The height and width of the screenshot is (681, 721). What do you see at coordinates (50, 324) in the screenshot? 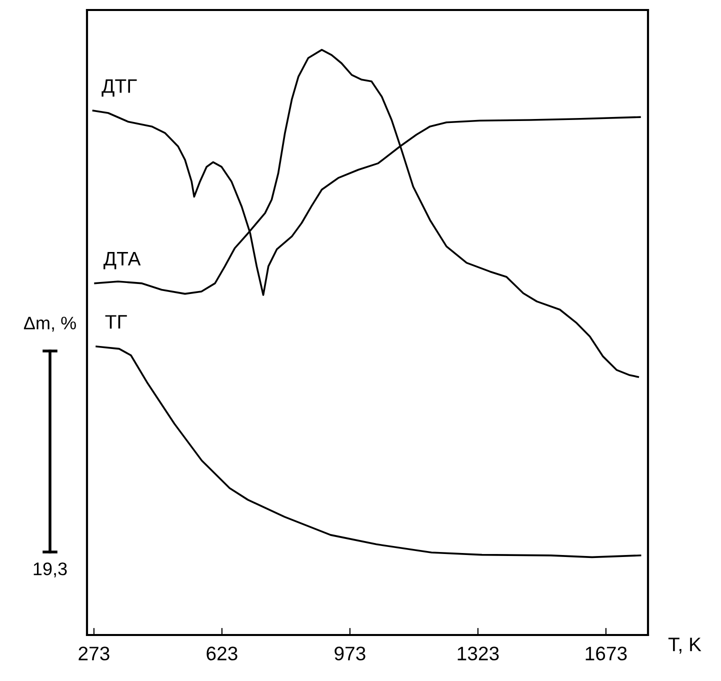
I see `text: Δm, %` at bounding box center [50, 324].